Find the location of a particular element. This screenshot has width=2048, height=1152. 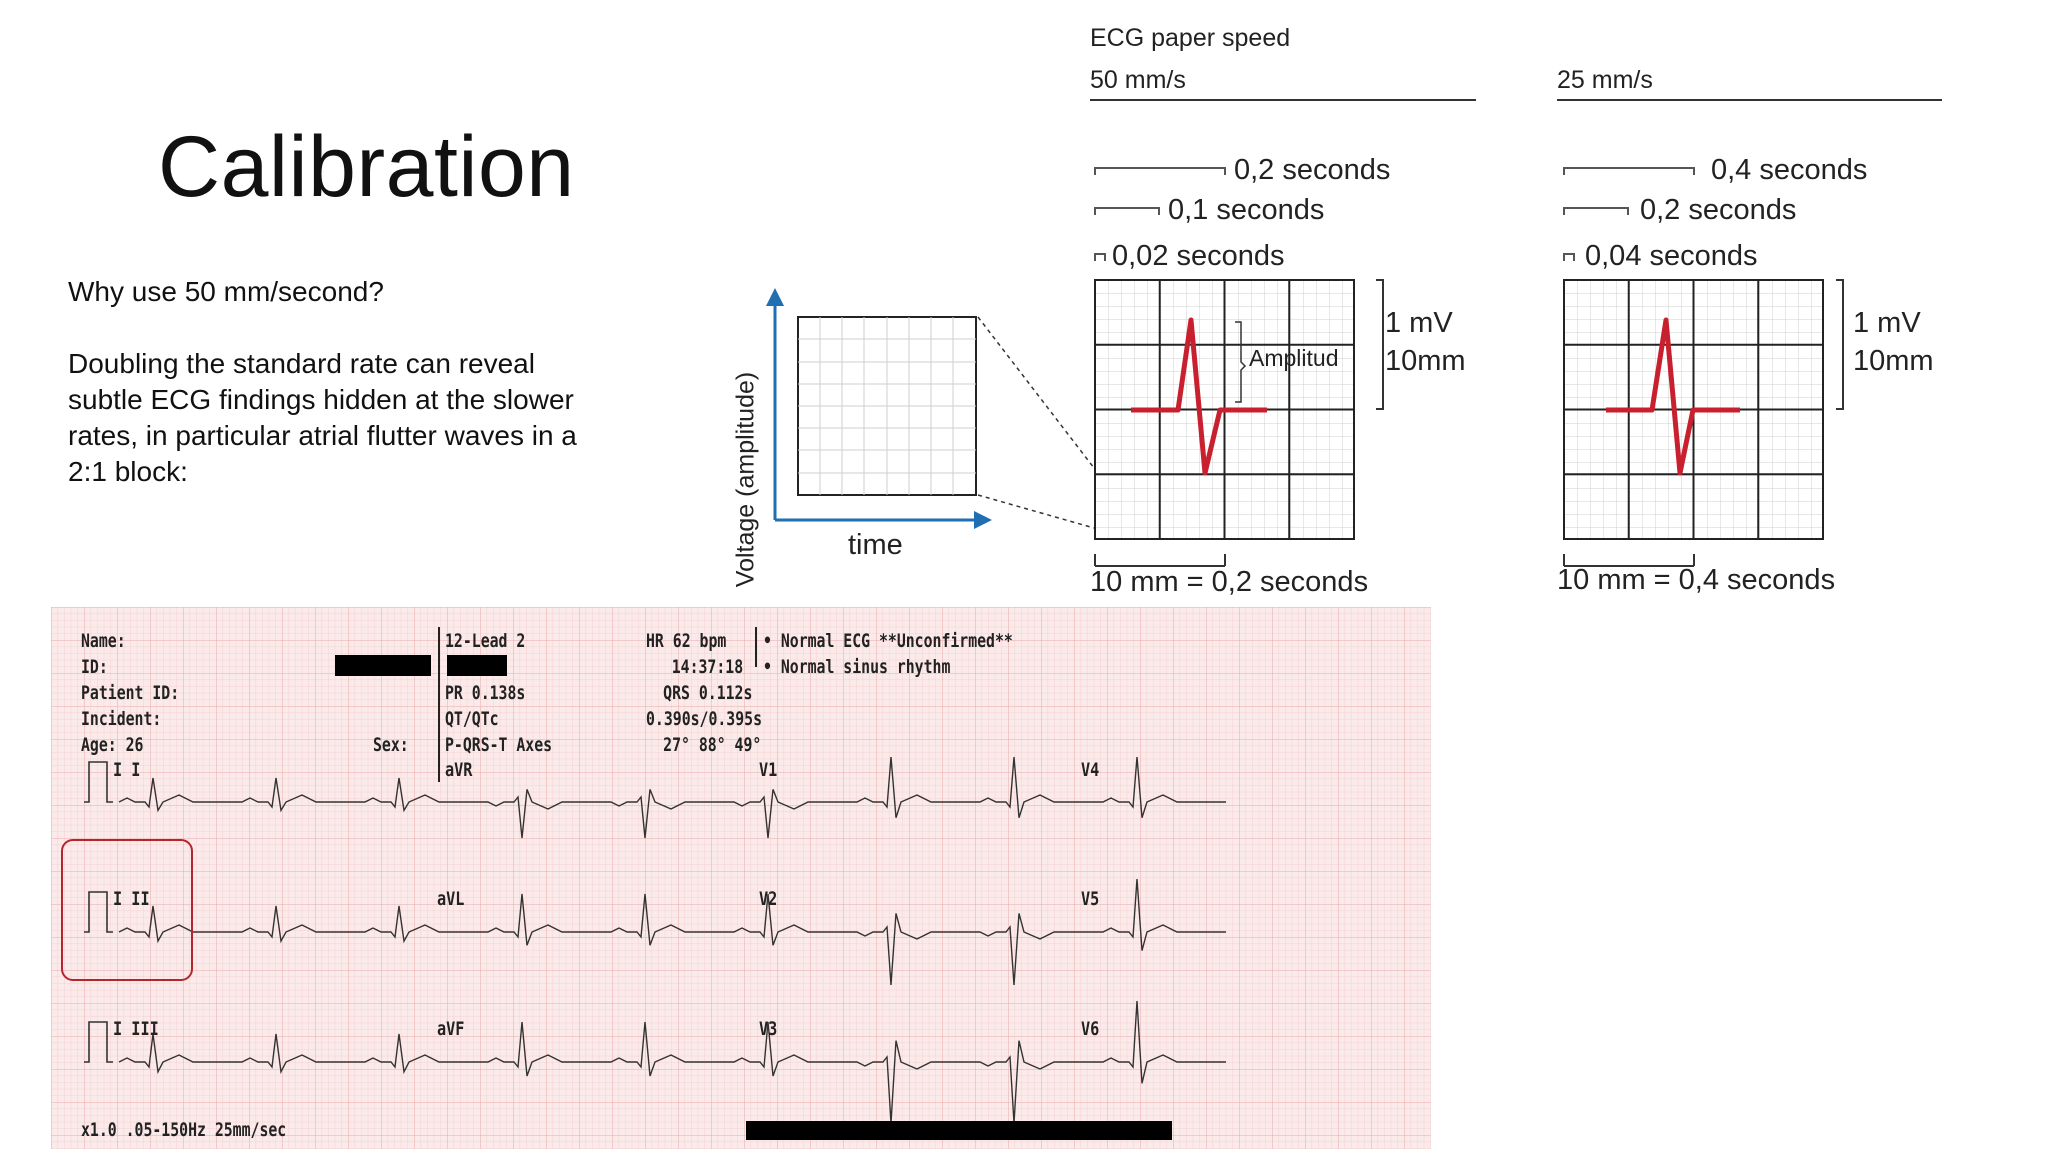

lead-v6-label: V6 is located at coordinates (1090, 1029).